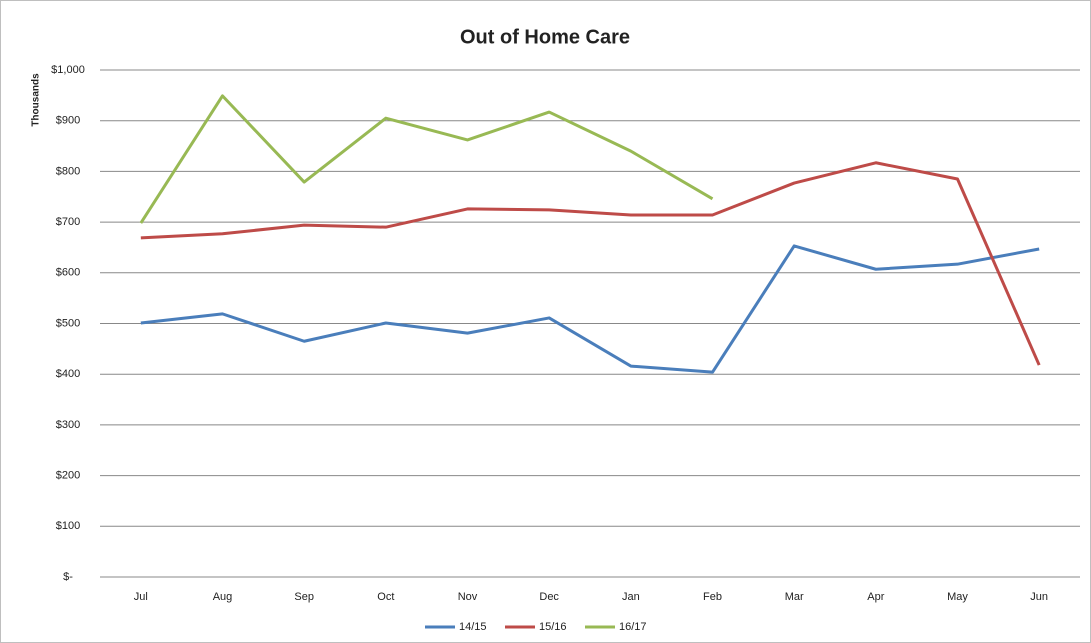 This screenshot has width=1091, height=643. Describe the element at coordinates (549, 597) in the screenshot. I see `x-tick-label: Dec` at that location.